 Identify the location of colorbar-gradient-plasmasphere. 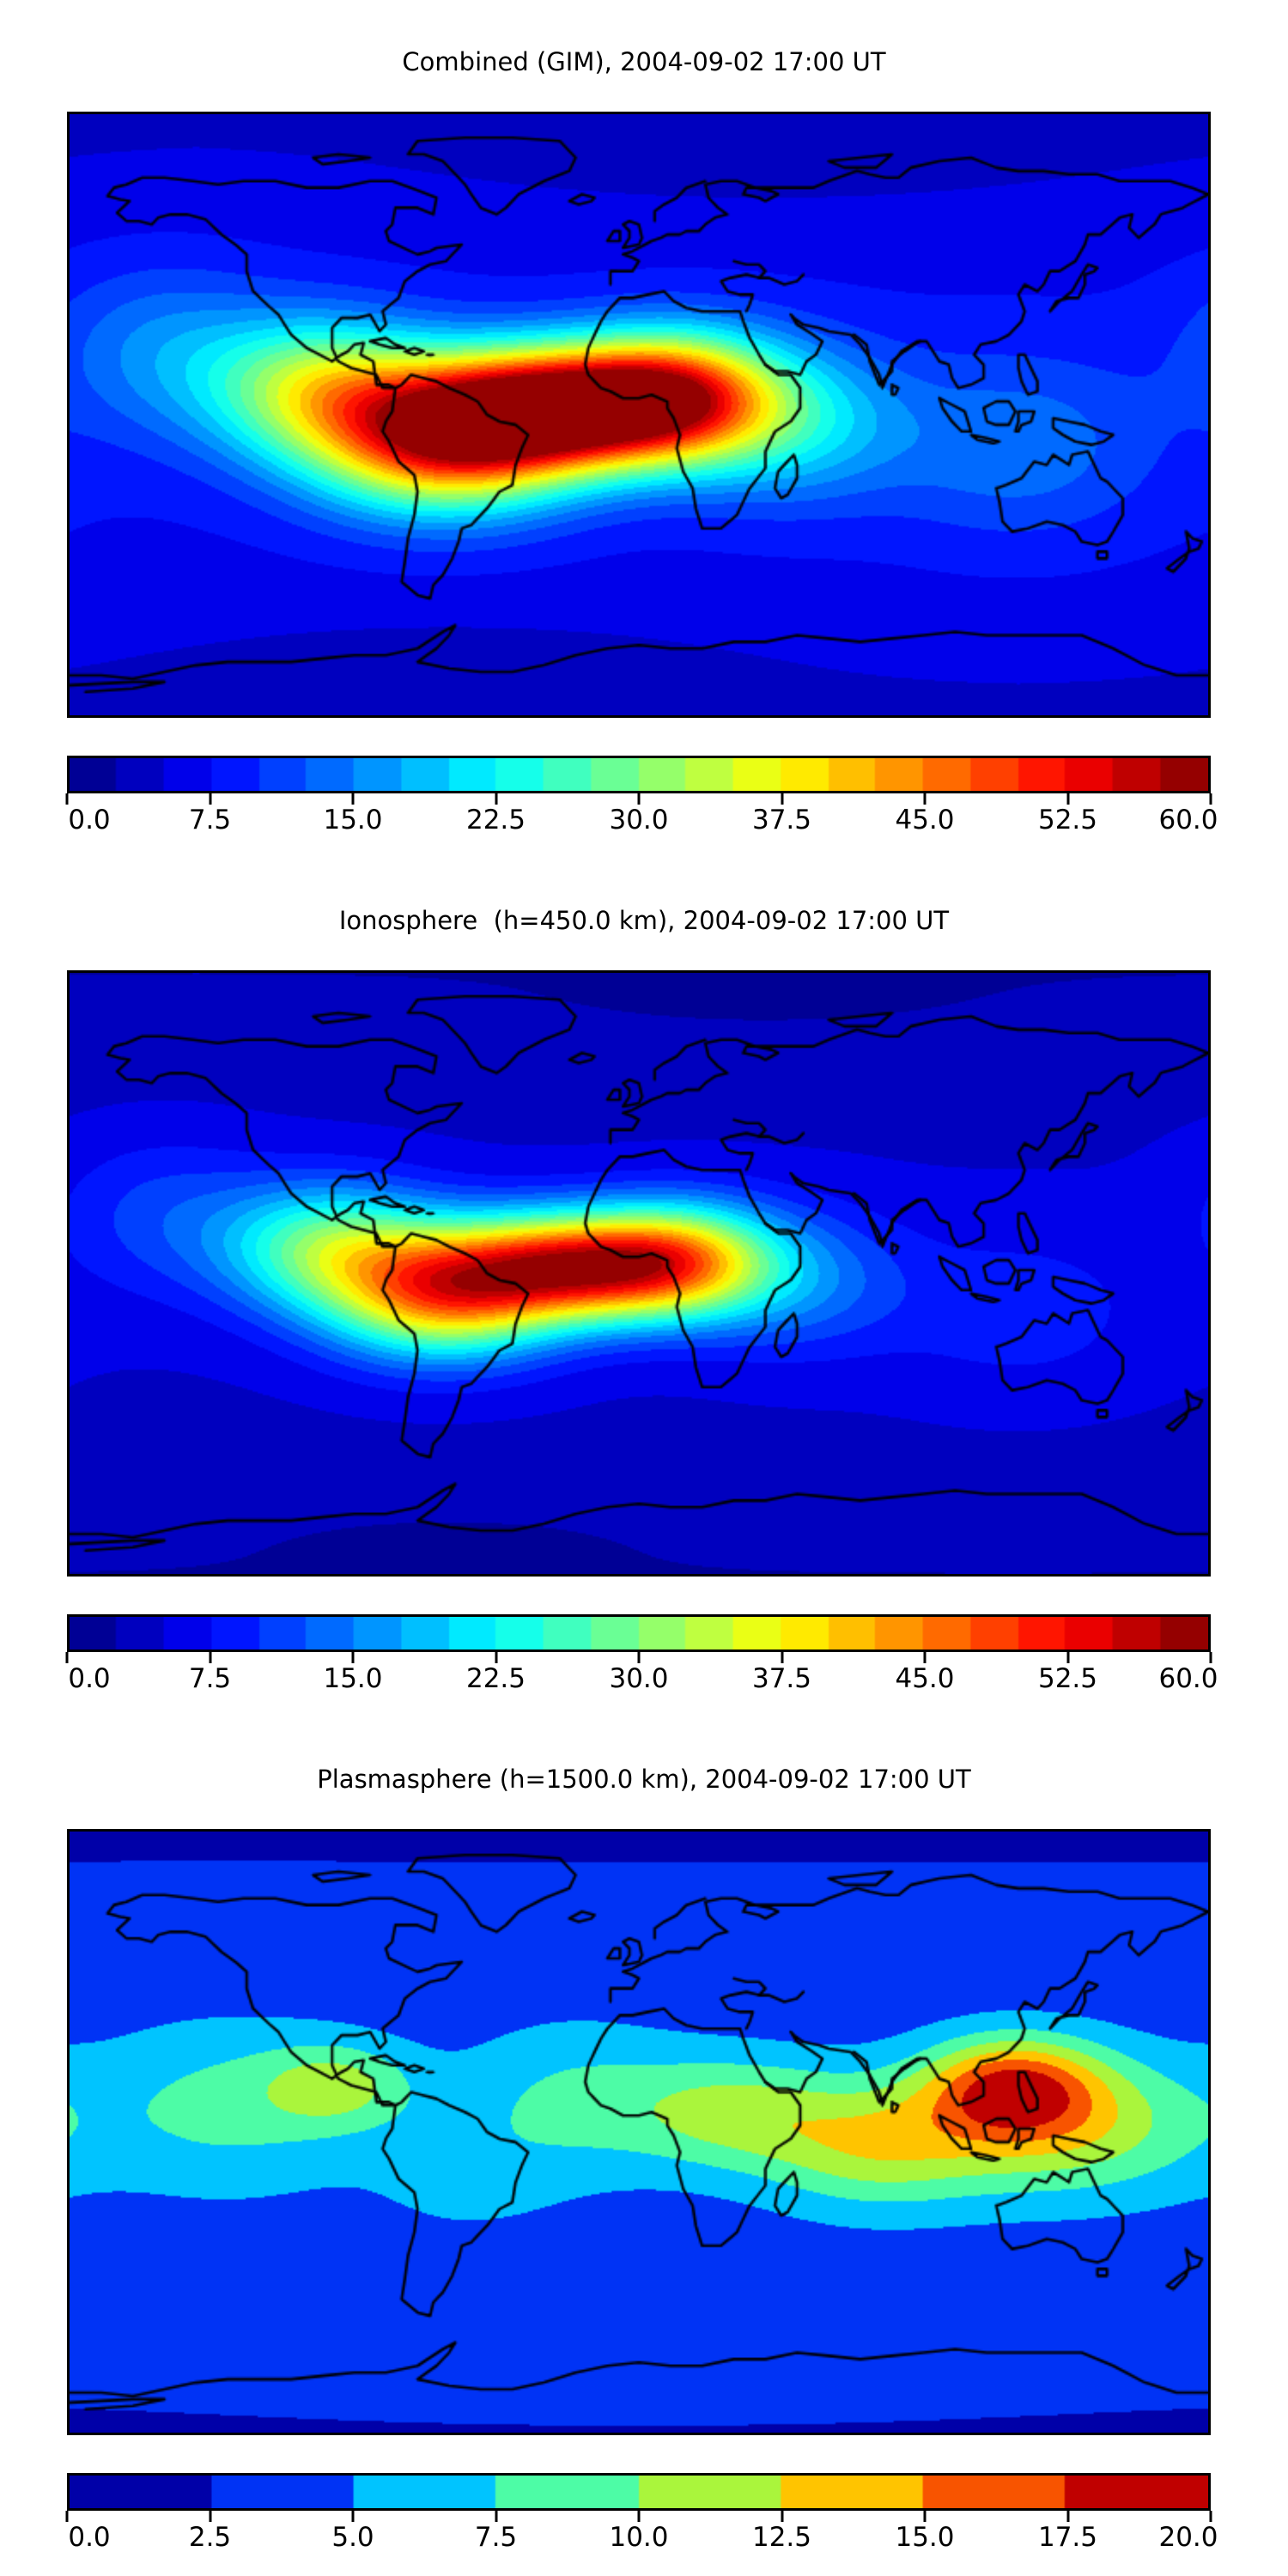
(639, 2492).